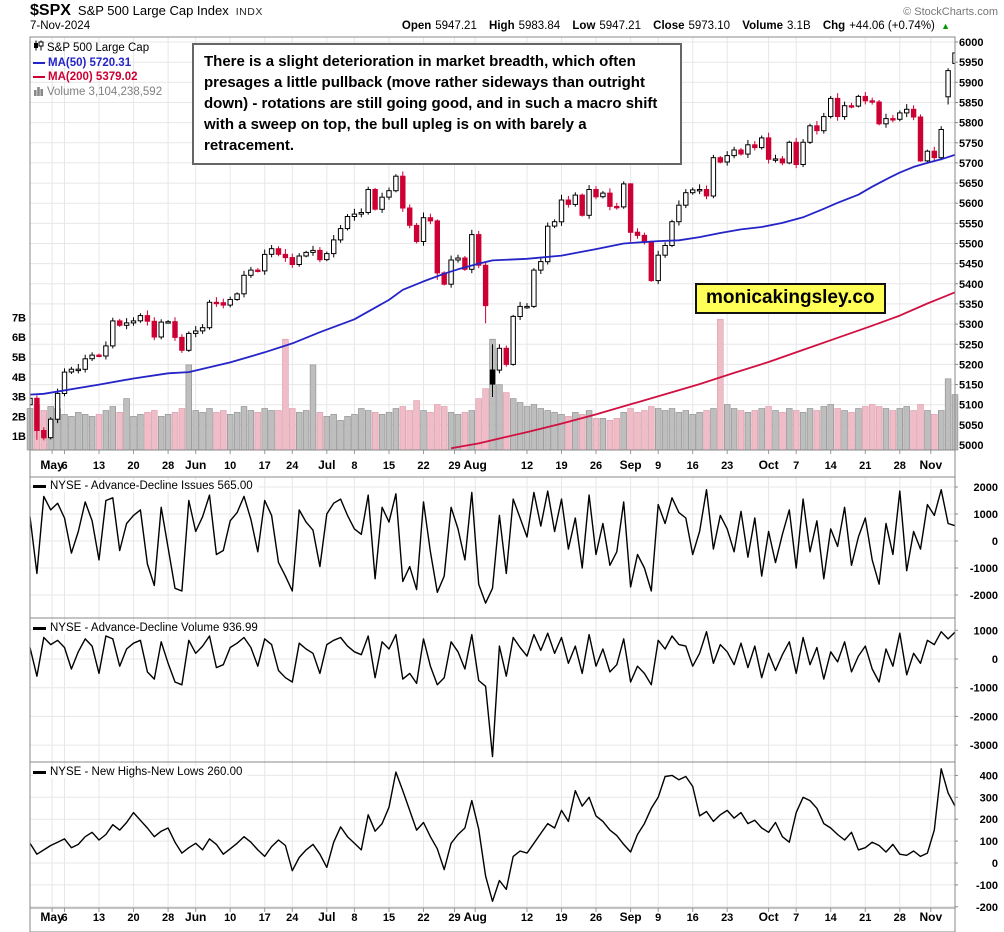  I want to click on volume-axis-label: 1B, so click(19, 437).